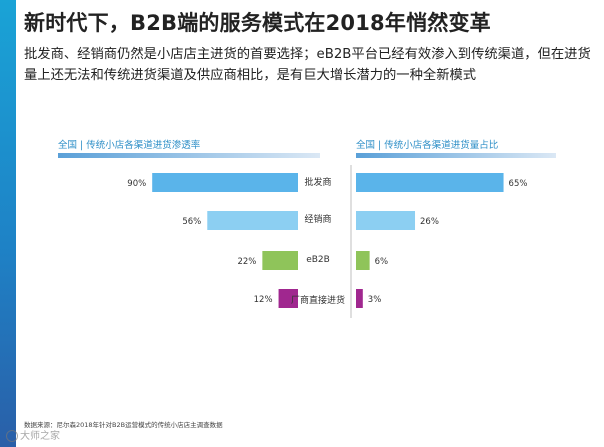 This screenshot has width=604, height=447. I want to click on right-bar-value-label-2: 6%, so click(382, 262).